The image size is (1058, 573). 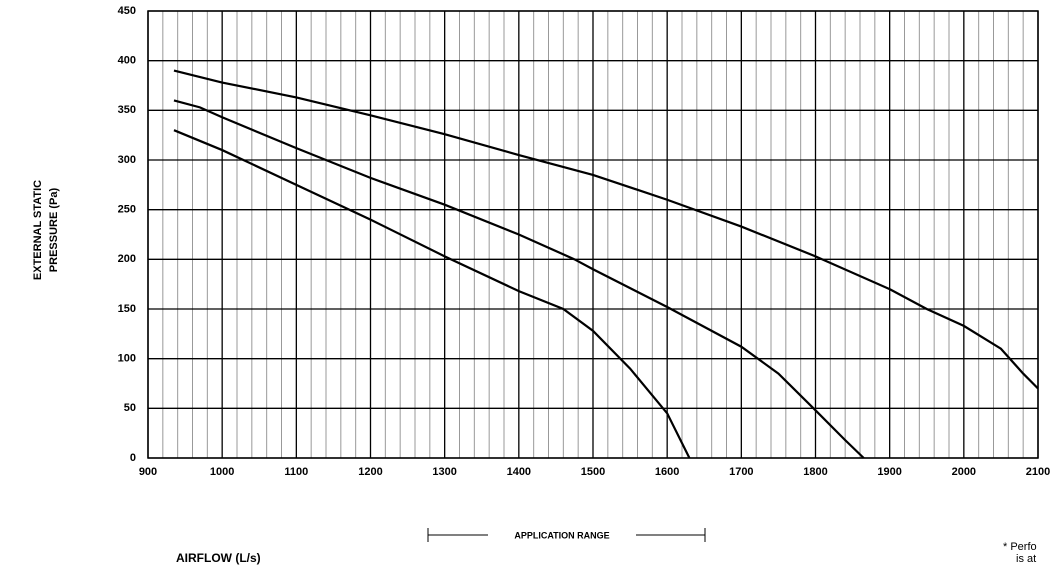 What do you see at coordinates (1026, 559) in the screenshot?
I see `footnote: is at` at bounding box center [1026, 559].